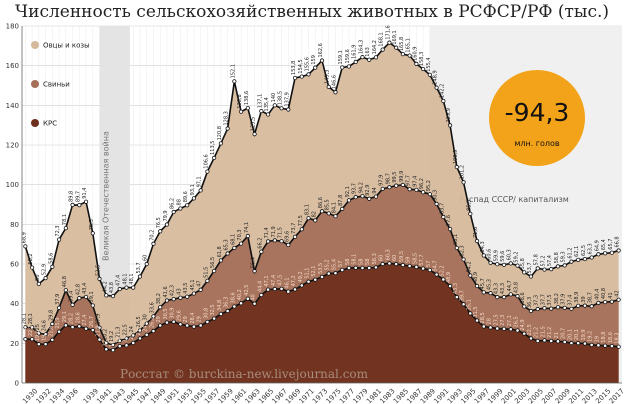 This screenshot has width=624, height=404. Describe the element at coordinates (281, 232) in the screenshot. I see `data-label: 71,5` at that location.